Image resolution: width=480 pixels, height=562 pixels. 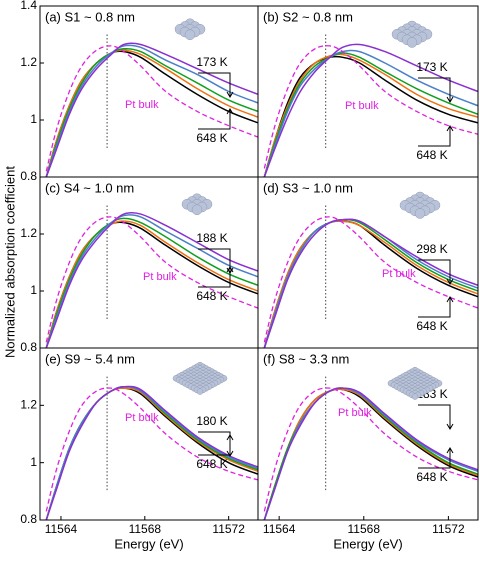 What do you see at coordinates (28, 6) in the screenshot?
I see `y-tick-label: 1.4` at bounding box center [28, 6].